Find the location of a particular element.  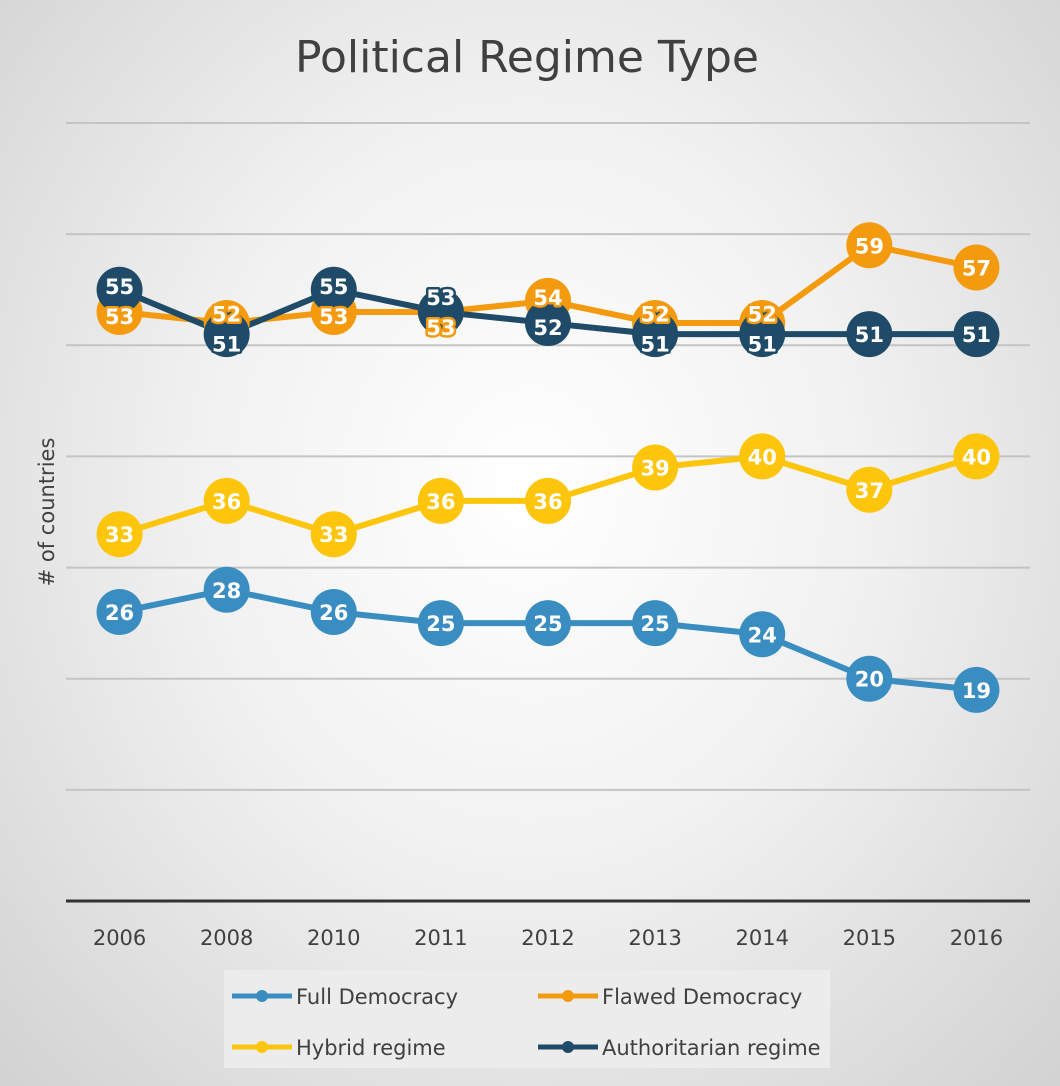

data-label: 28 is located at coordinates (226, 591).